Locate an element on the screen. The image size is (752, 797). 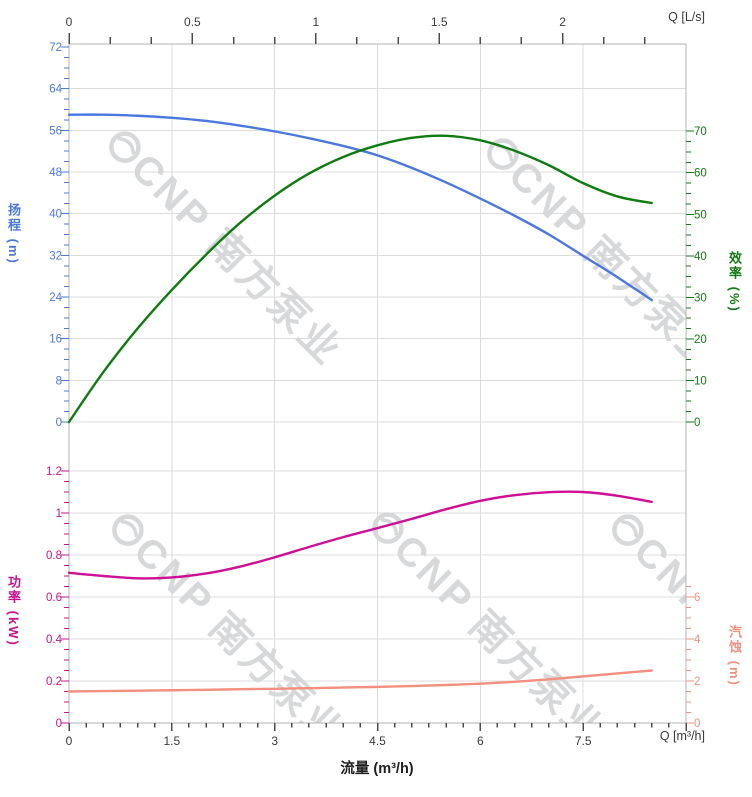
tick-label: 0.4 is located at coordinates (54, 640).